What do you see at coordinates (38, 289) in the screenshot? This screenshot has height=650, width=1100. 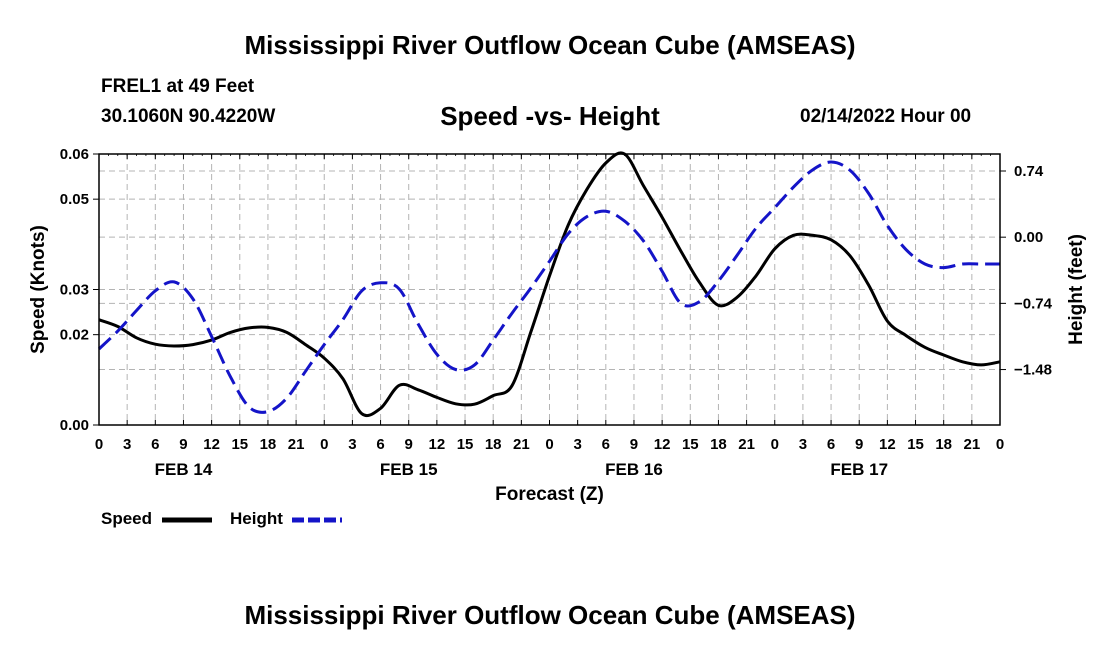 I see `y-axis-title: Speed (Knots)` at bounding box center [38, 289].